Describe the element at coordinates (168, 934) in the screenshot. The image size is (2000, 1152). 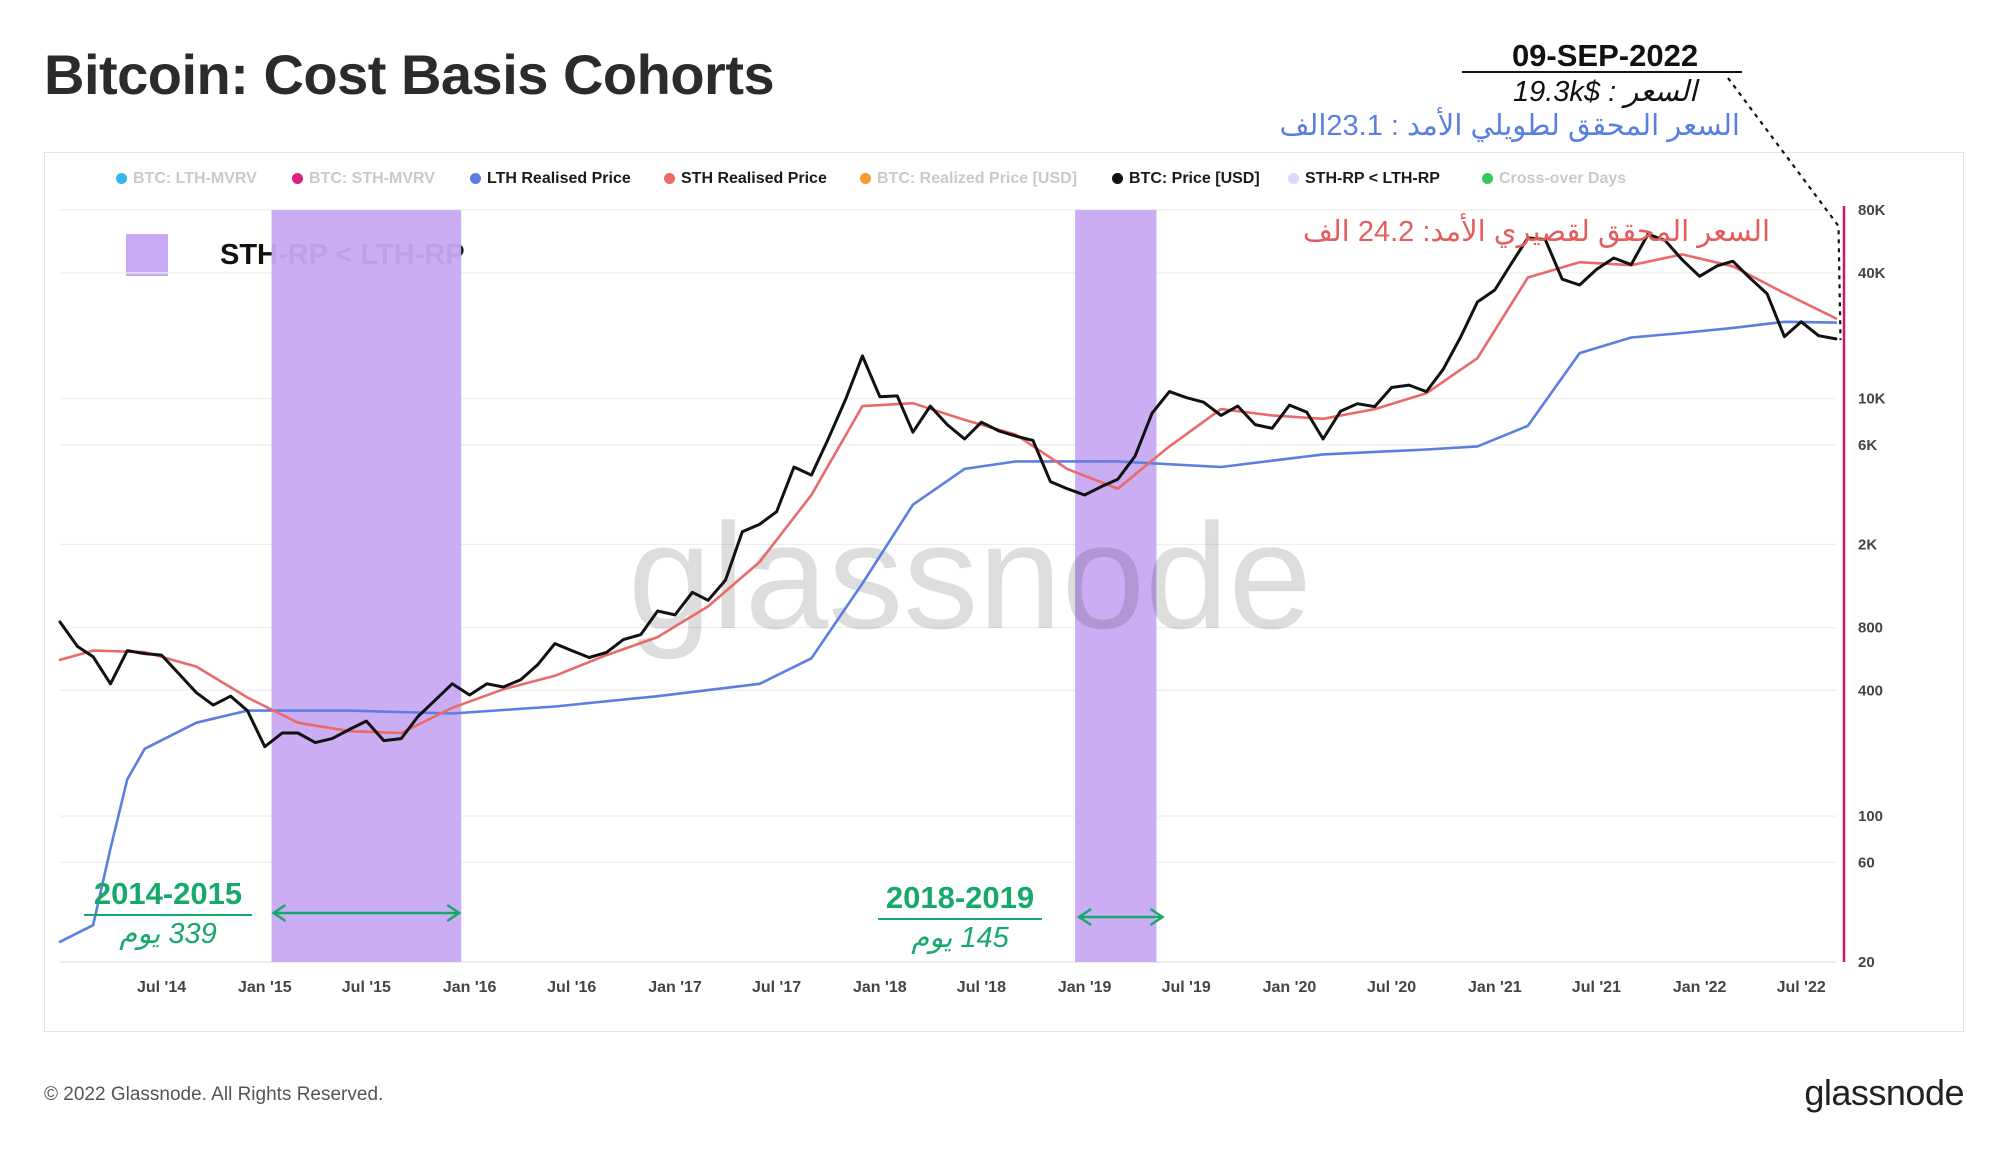
I see `period-days: 339 يوم` at that location.